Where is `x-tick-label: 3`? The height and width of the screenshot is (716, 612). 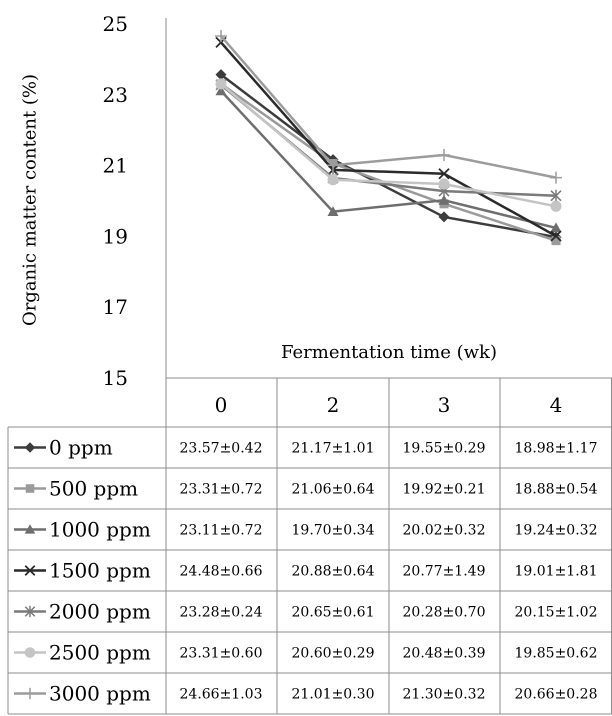 x-tick-label: 3 is located at coordinates (444, 405).